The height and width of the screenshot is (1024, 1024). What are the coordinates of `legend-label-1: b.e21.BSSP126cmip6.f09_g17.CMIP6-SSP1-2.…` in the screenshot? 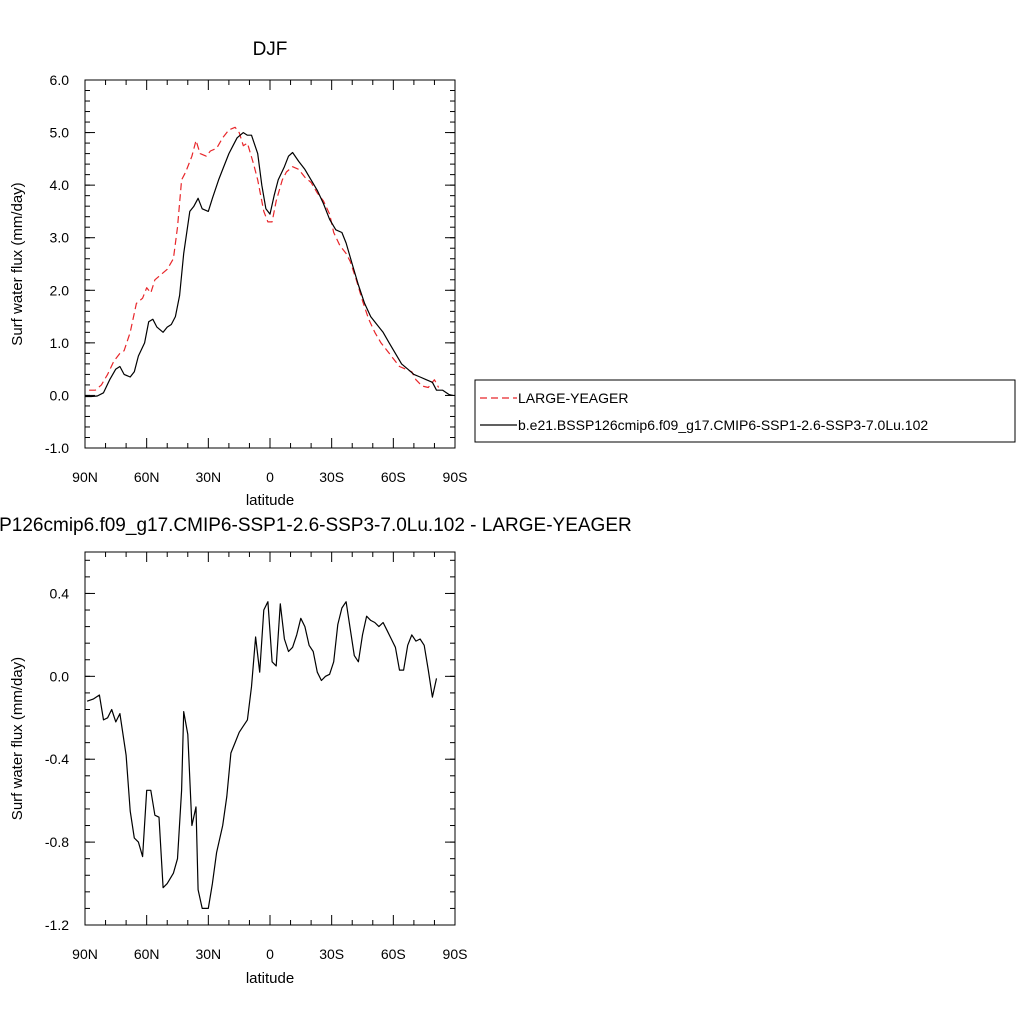 It's located at (723, 425).